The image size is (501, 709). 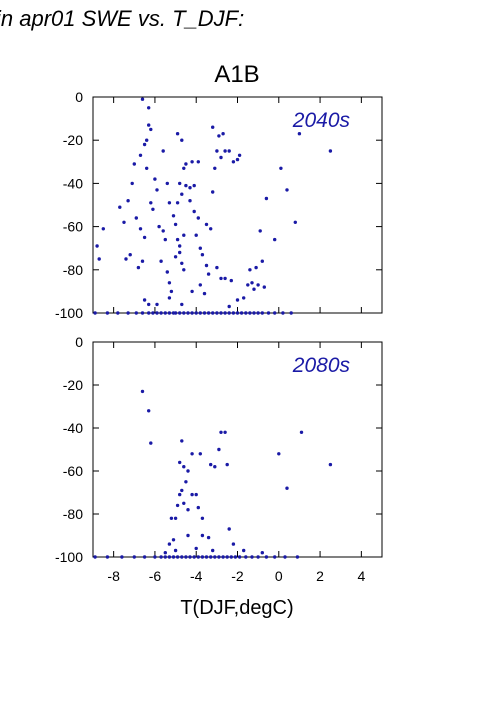 What do you see at coordinates (155, 576) in the screenshot?
I see `x-tick-label: -6` at bounding box center [155, 576].